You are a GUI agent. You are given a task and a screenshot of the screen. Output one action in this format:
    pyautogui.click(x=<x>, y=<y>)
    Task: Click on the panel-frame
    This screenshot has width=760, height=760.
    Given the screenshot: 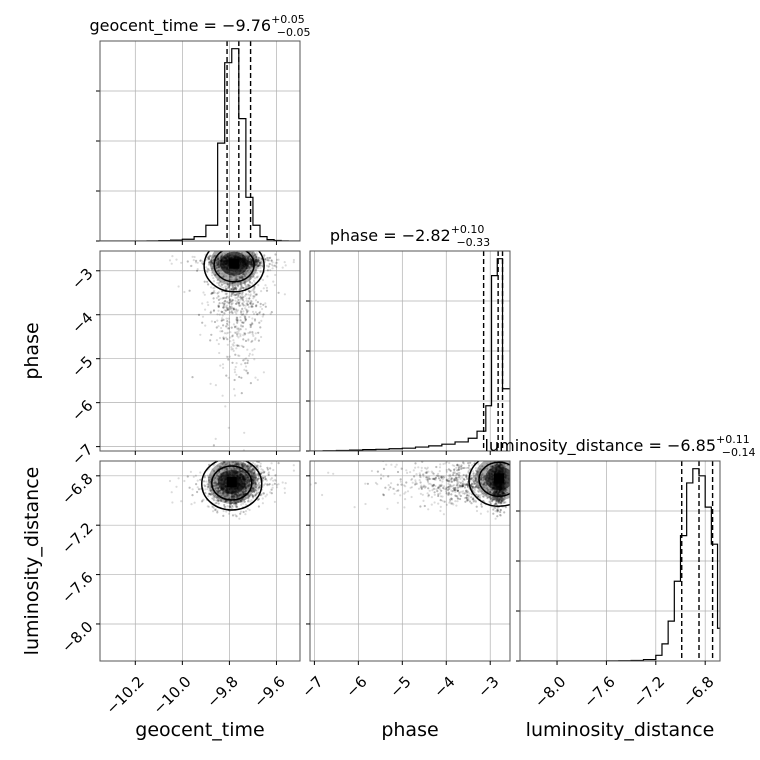 What is the action you would take?
    pyautogui.click(x=410, y=351)
    